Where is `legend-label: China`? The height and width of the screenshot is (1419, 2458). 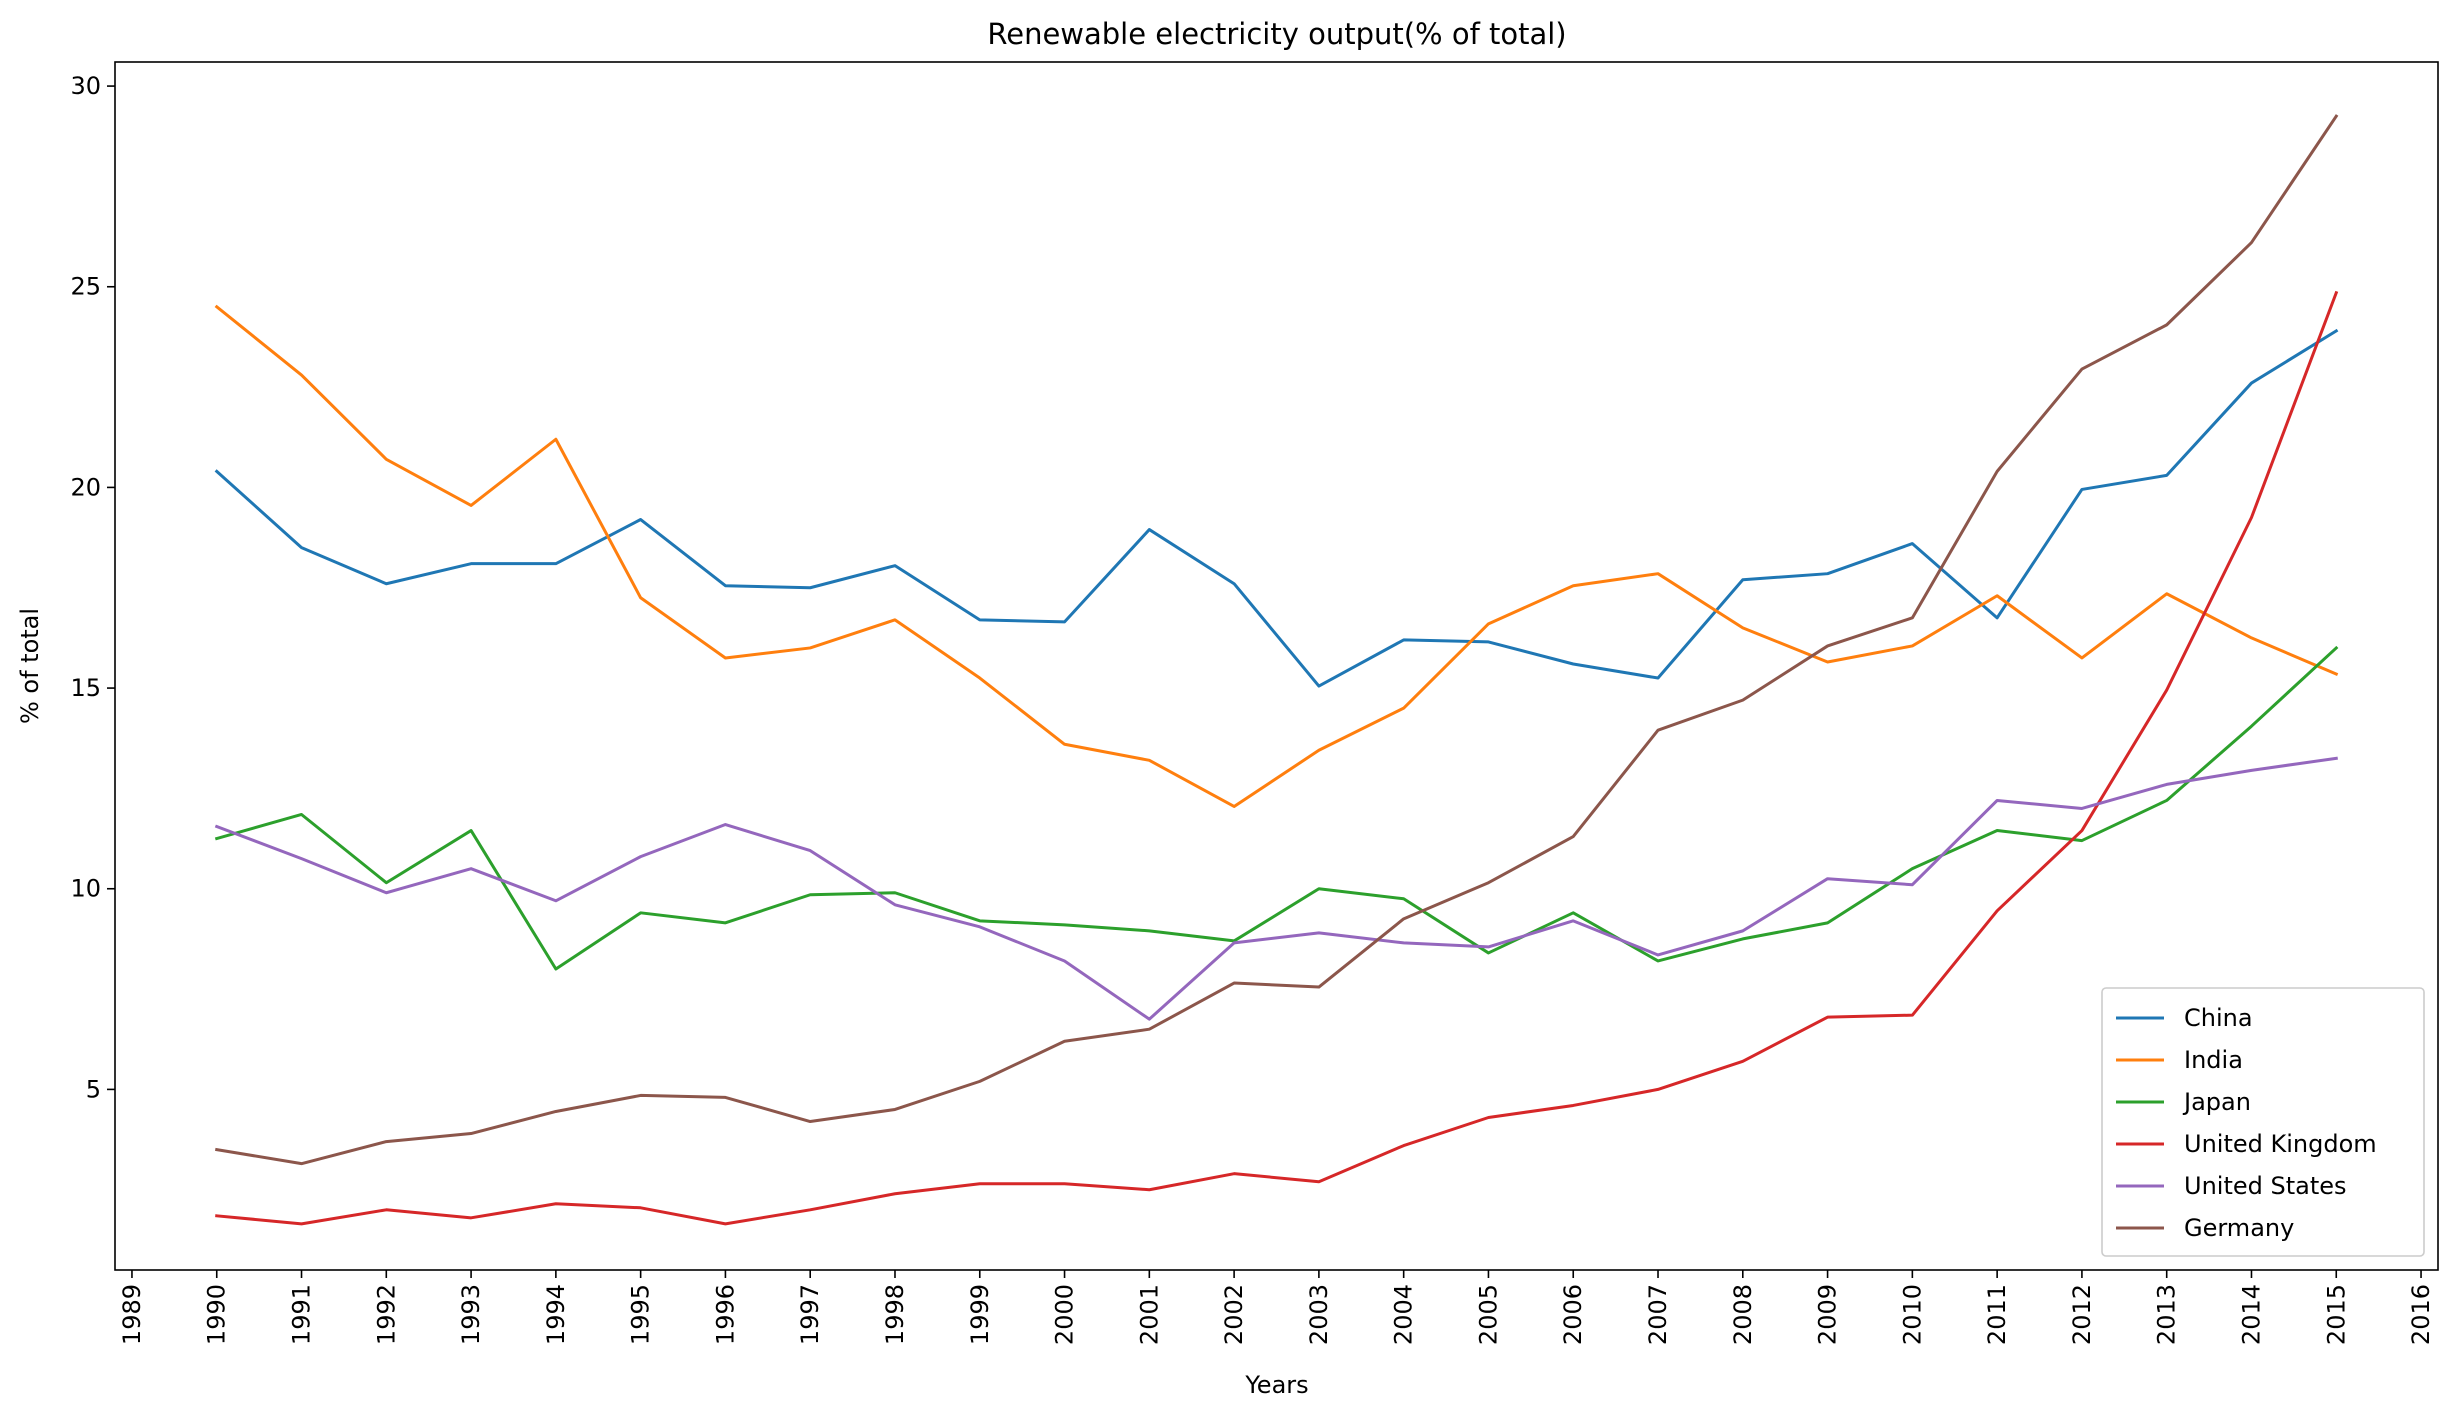 legend-label: China is located at coordinates (2218, 1018).